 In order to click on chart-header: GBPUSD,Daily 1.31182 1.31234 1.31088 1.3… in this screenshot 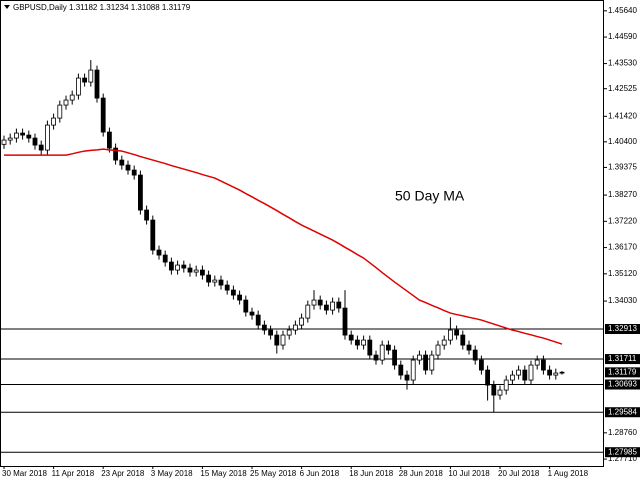, I will do `click(102, 7)`.